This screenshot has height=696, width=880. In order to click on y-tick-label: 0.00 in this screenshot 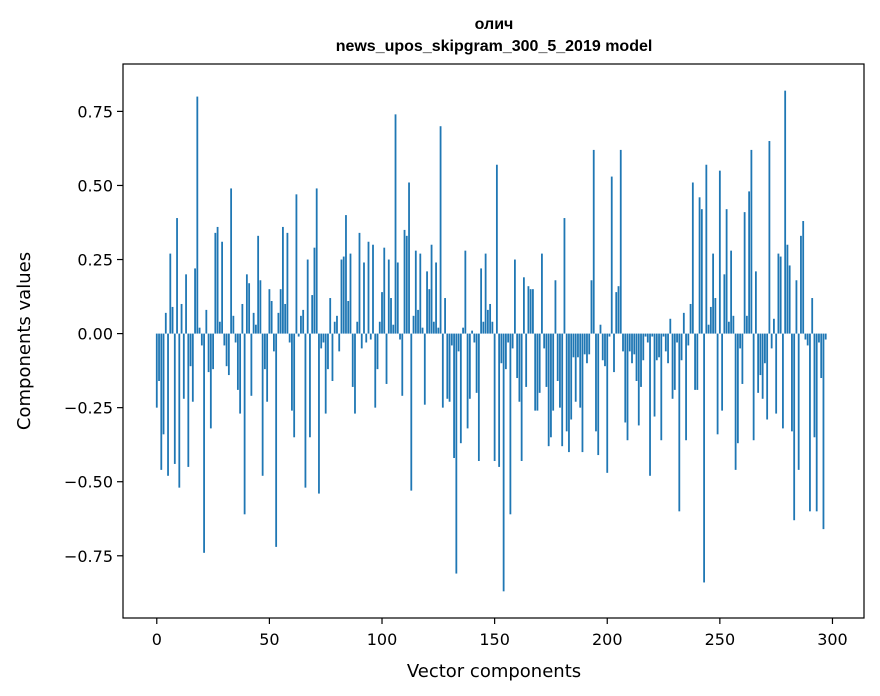, I will do `click(95, 334)`.